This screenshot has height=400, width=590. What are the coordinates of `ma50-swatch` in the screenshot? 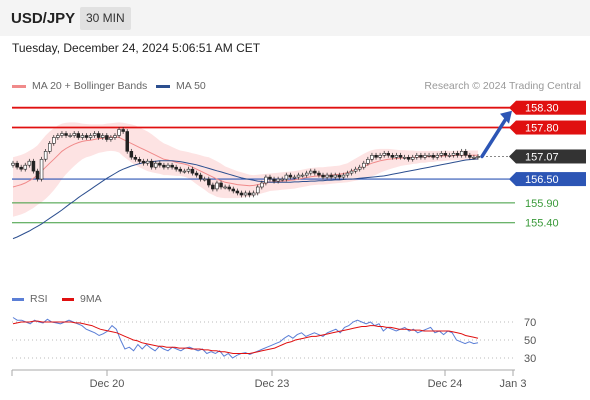 It's located at (163, 86).